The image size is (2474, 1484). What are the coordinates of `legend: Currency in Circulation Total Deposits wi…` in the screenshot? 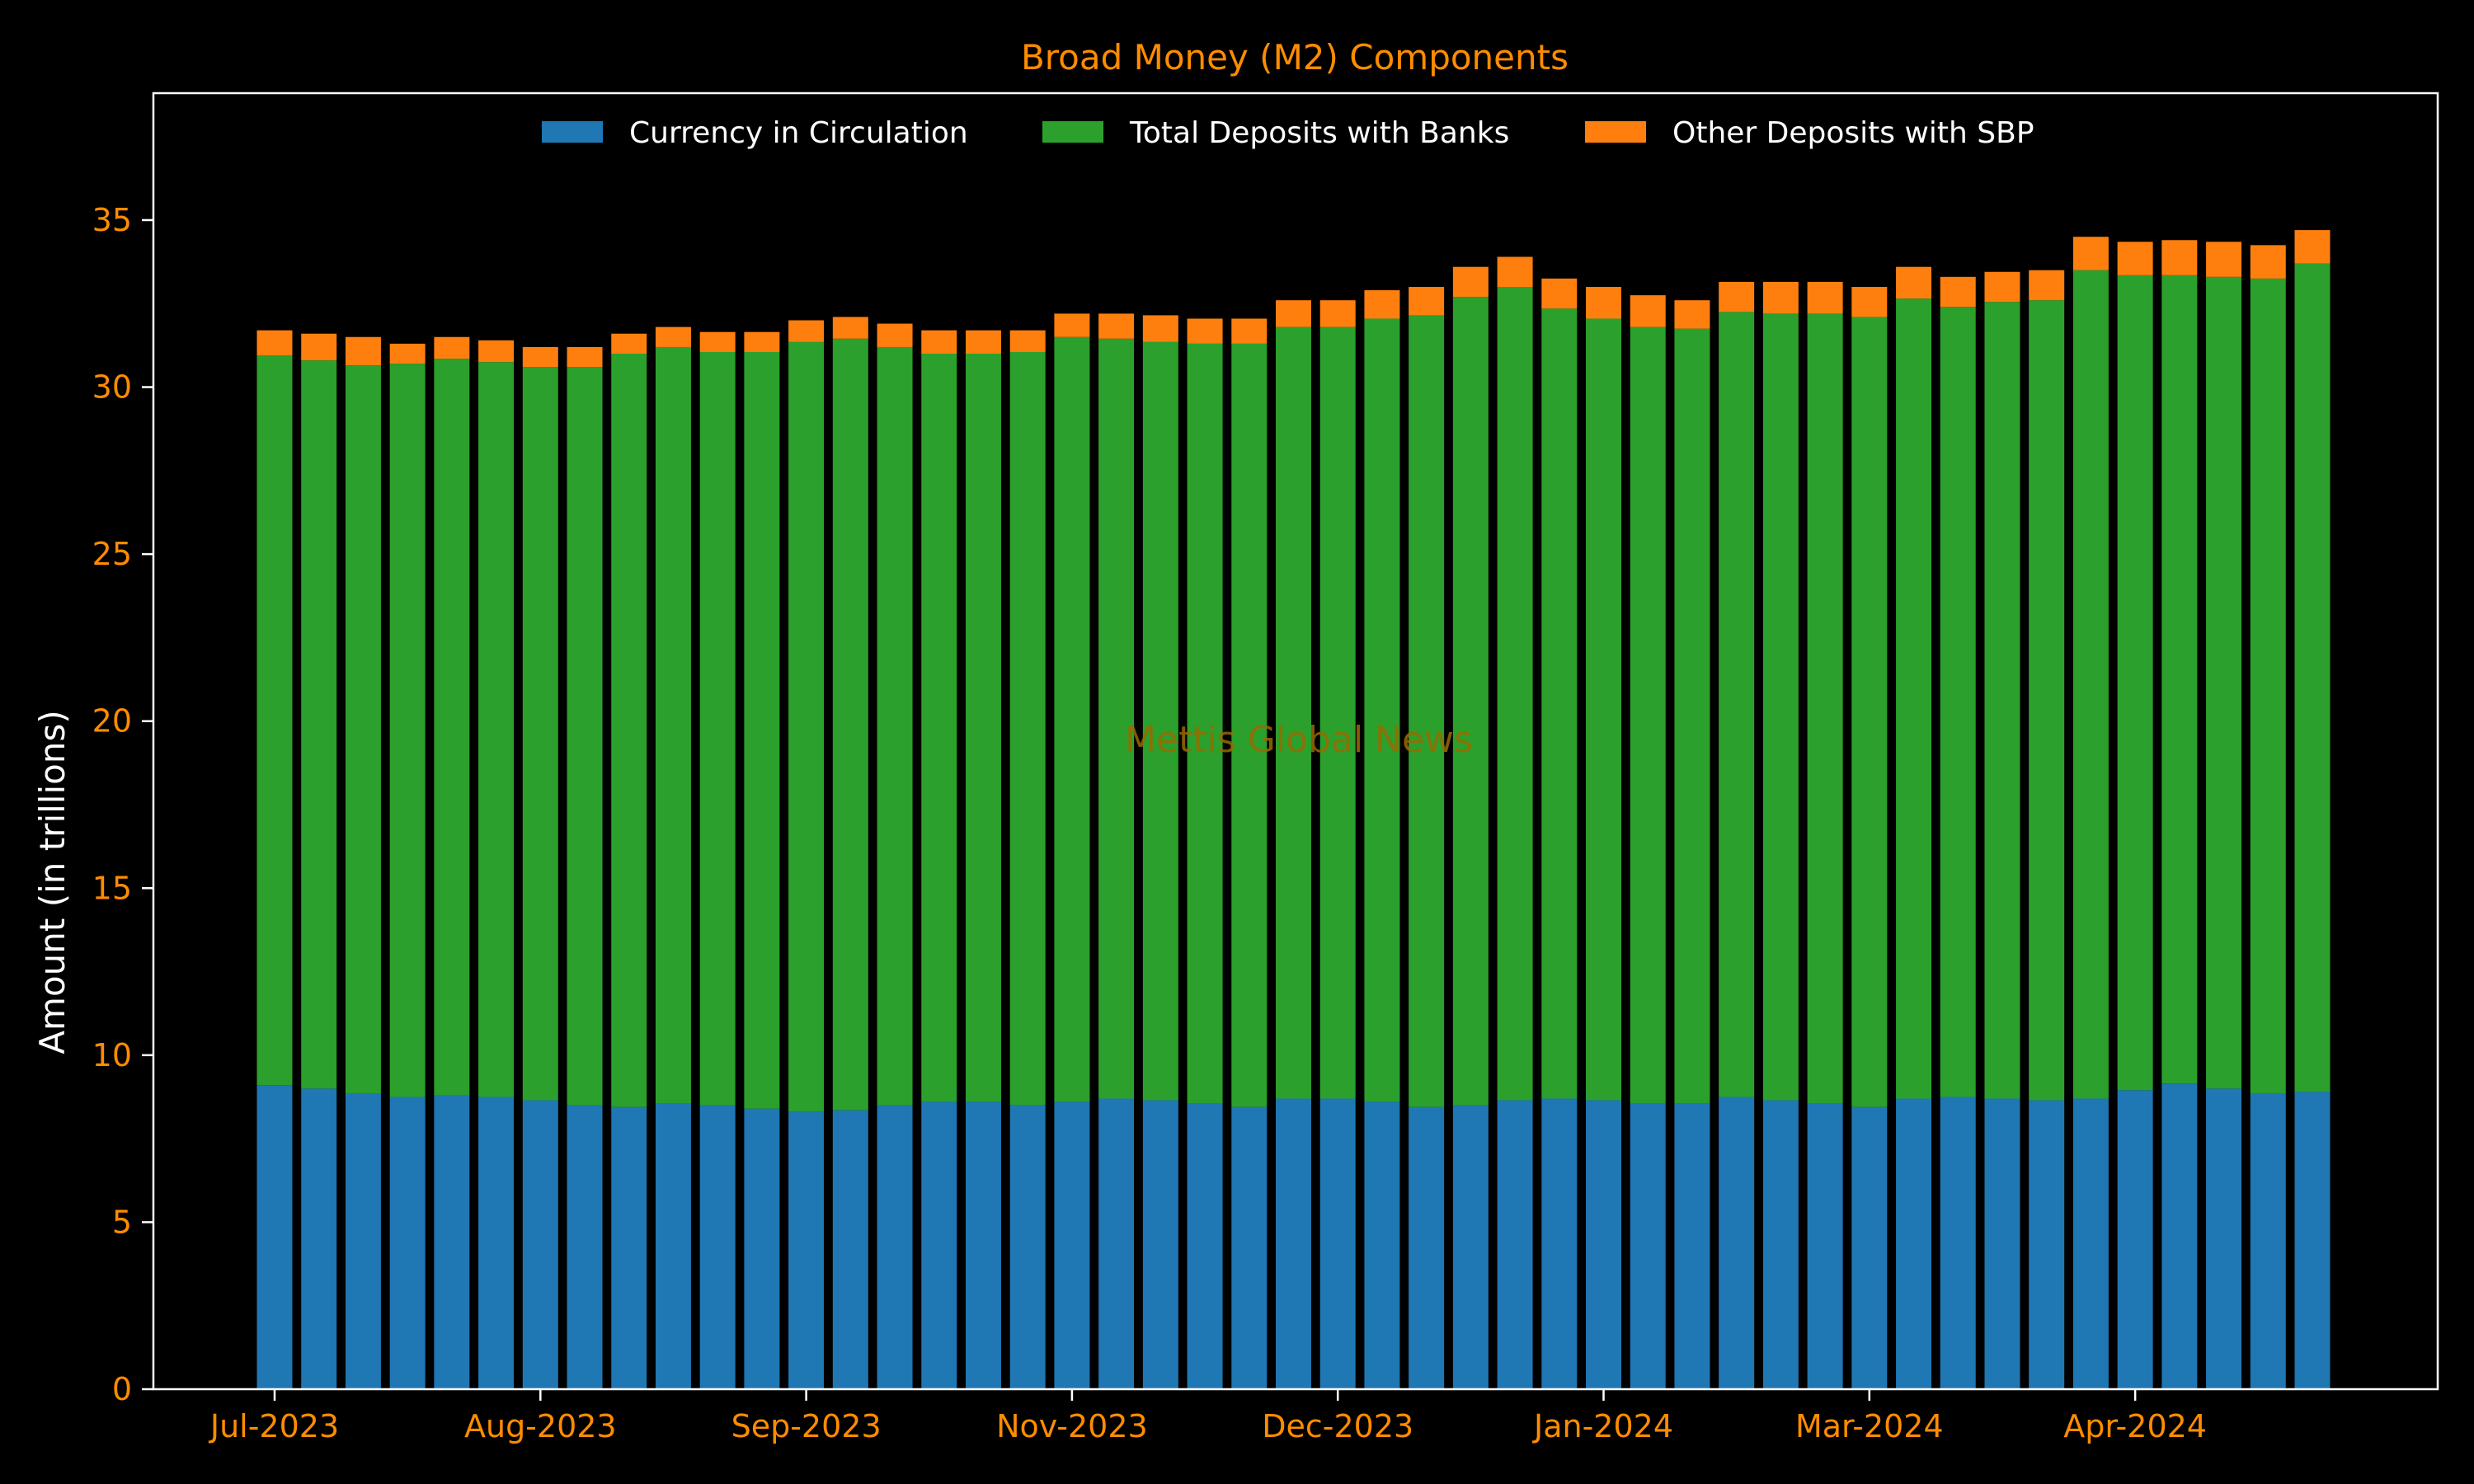 It's located at (1288, 133).